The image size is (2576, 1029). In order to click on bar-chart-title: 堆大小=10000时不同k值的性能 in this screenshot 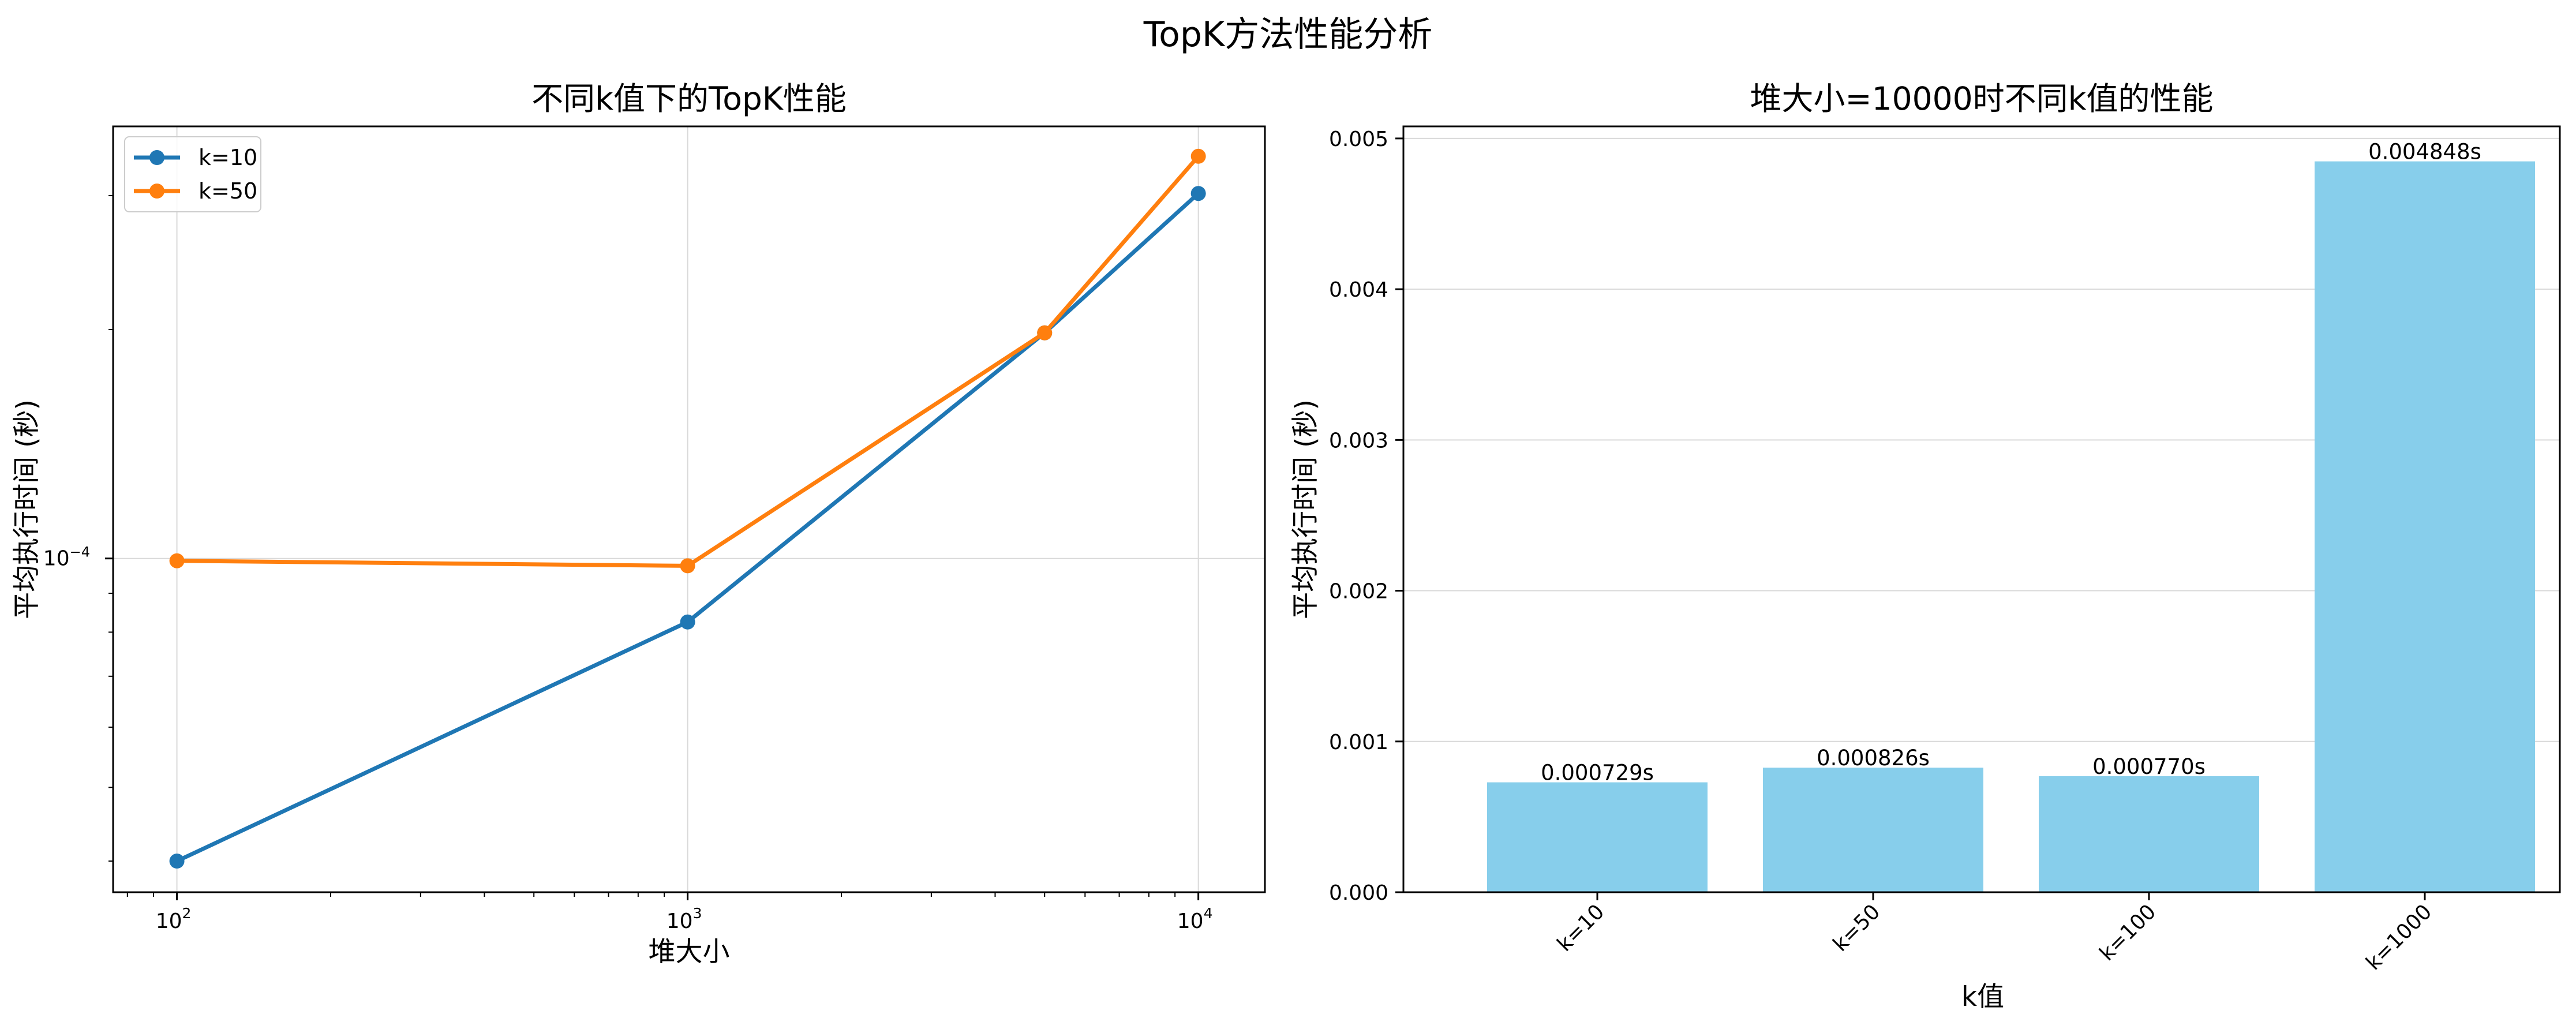, I will do `click(1982, 98)`.